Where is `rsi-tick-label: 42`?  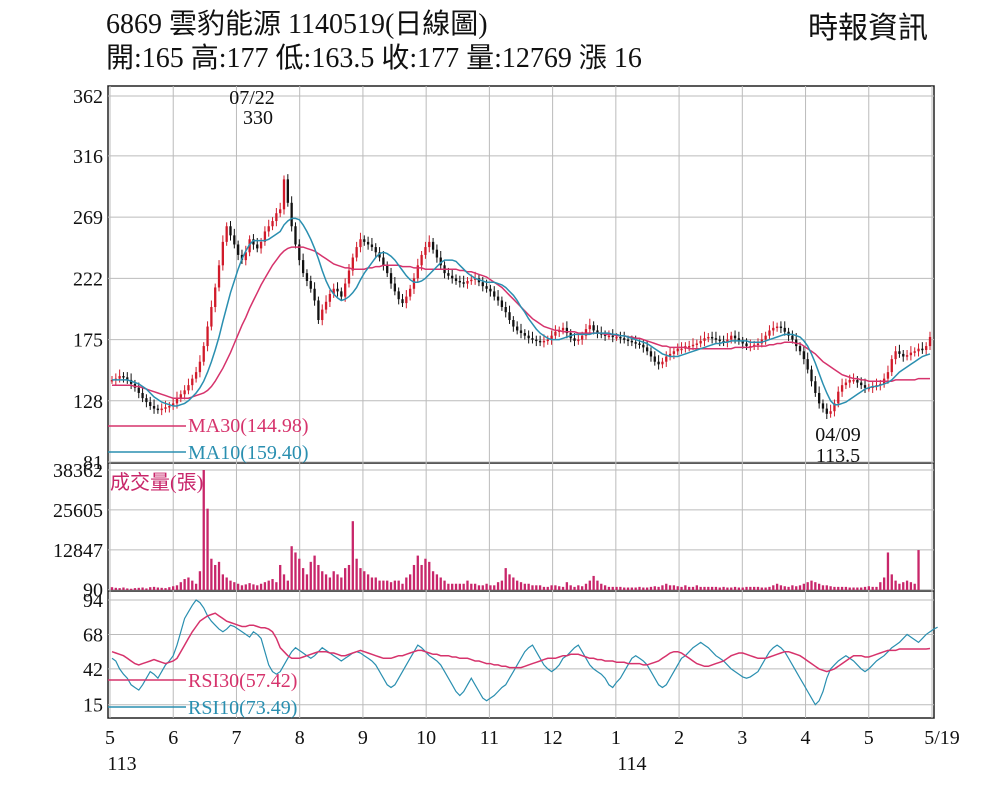 rsi-tick-label: 42 is located at coordinates (93, 670).